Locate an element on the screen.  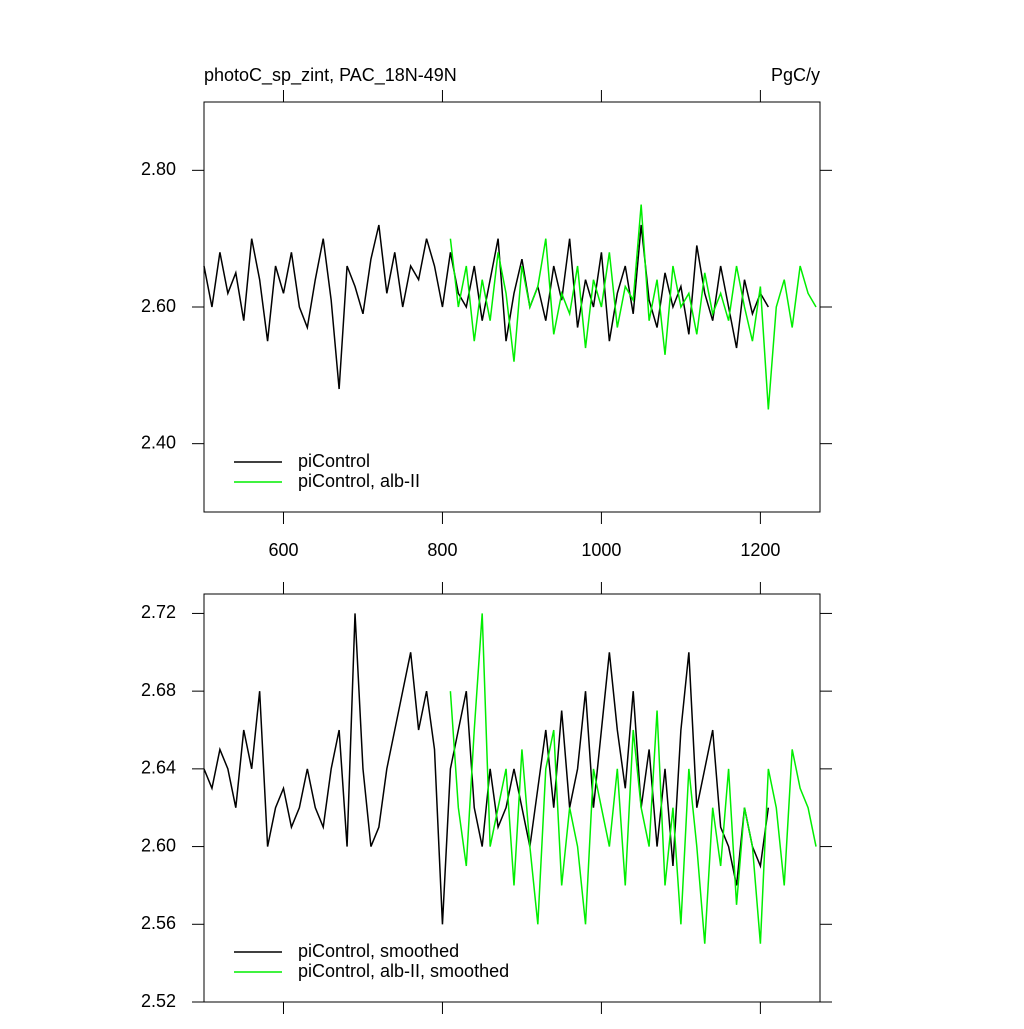
legend-label: piControl, alb-II, smoothed is located at coordinates (403, 971).